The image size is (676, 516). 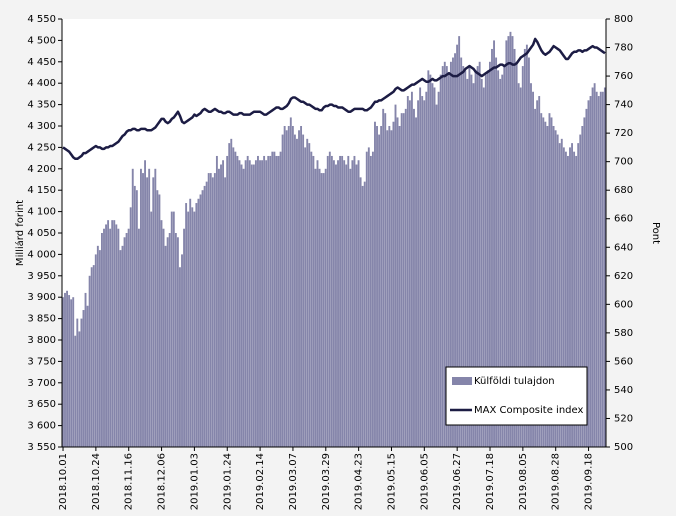 What do you see at coordinates (623, 105) in the screenshot?
I see `y2-tick-label: 740` at bounding box center [623, 105].